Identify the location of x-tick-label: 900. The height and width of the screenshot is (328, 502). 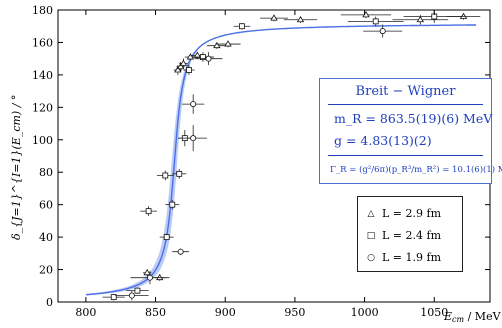
(225, 312).